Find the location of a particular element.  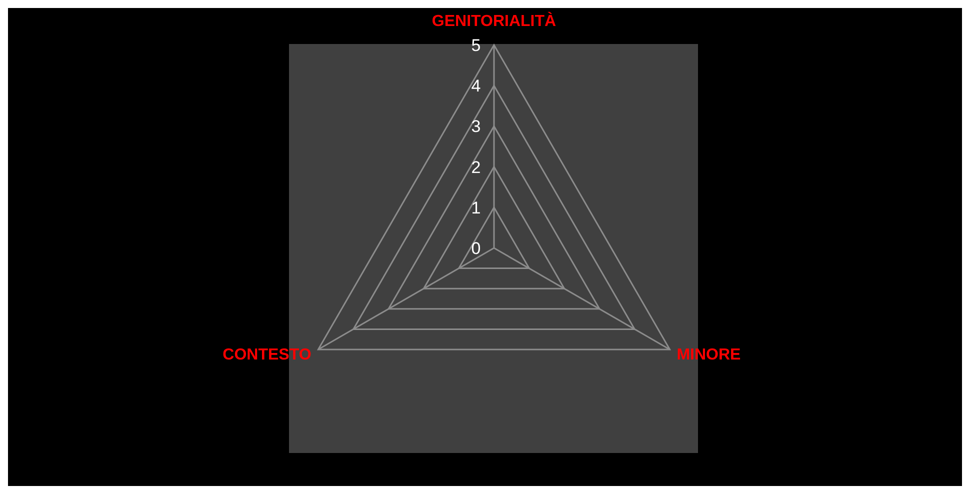

y-tick-label: 4 is located at coordinates (476, 86).